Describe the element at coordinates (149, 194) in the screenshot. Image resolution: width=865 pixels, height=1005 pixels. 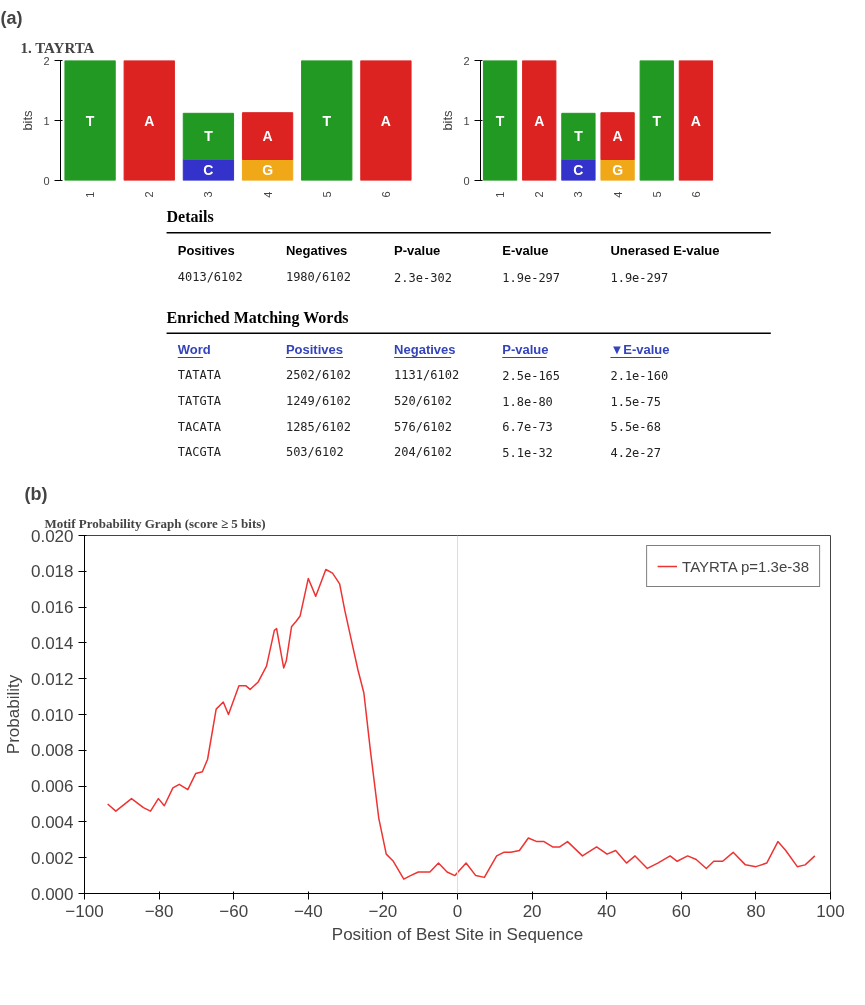
I see `x-tick-label: 2` at that location.